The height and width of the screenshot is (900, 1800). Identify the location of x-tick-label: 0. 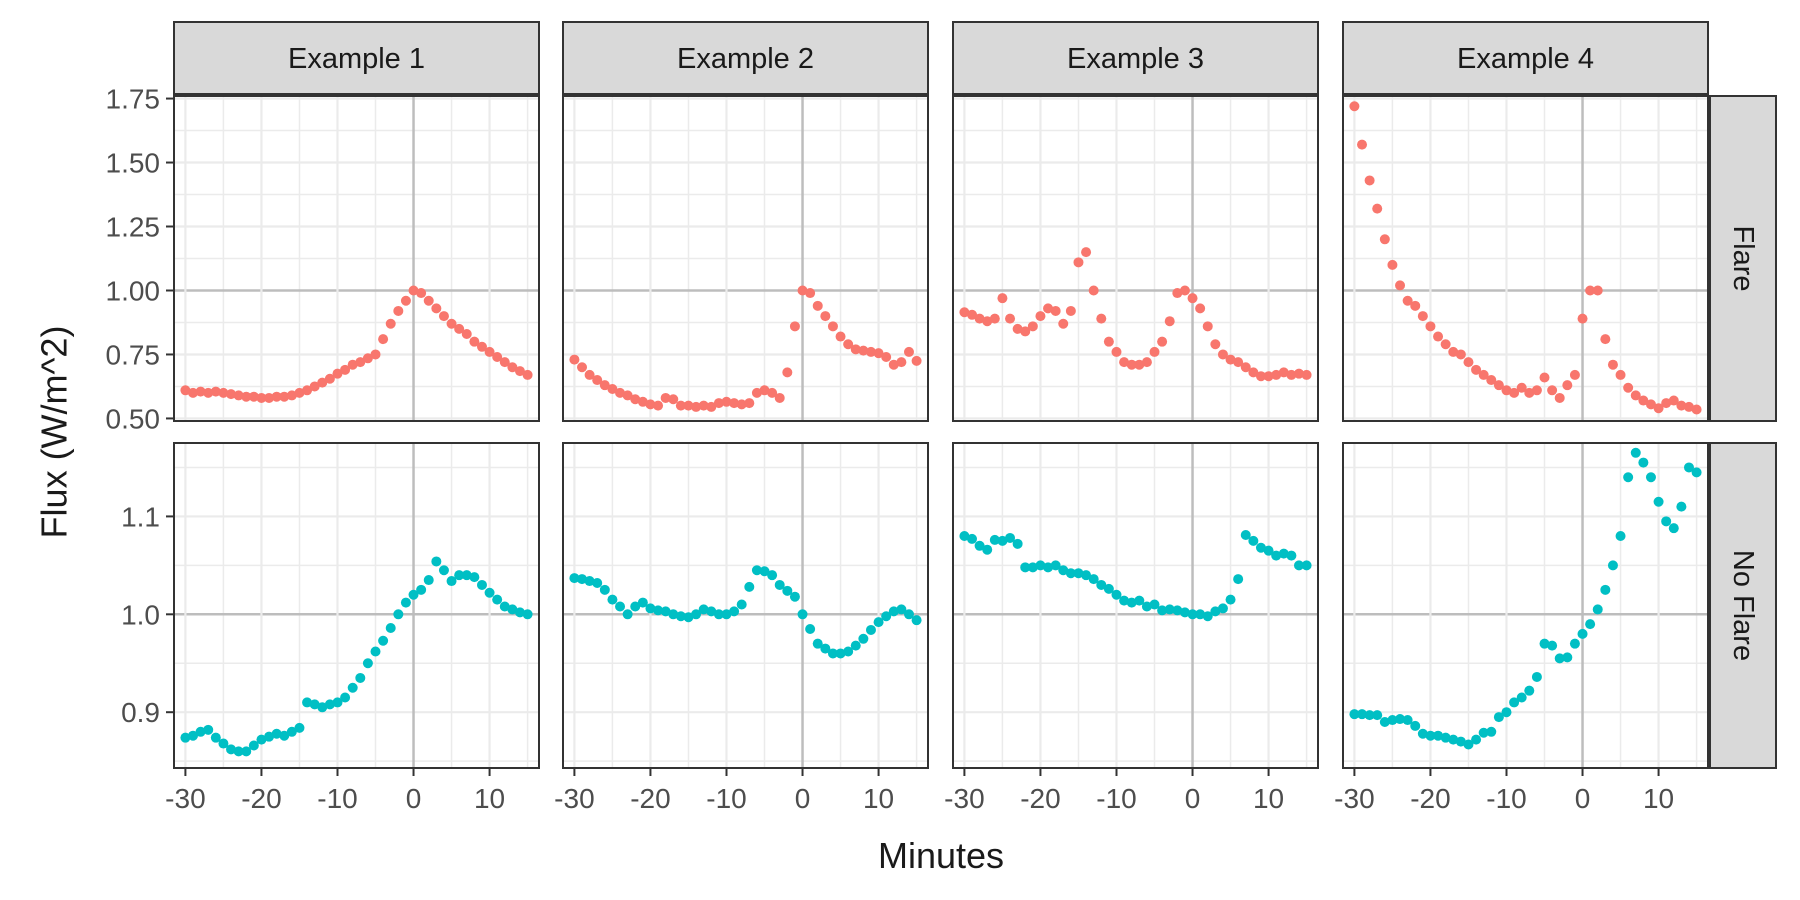
(414, 798).